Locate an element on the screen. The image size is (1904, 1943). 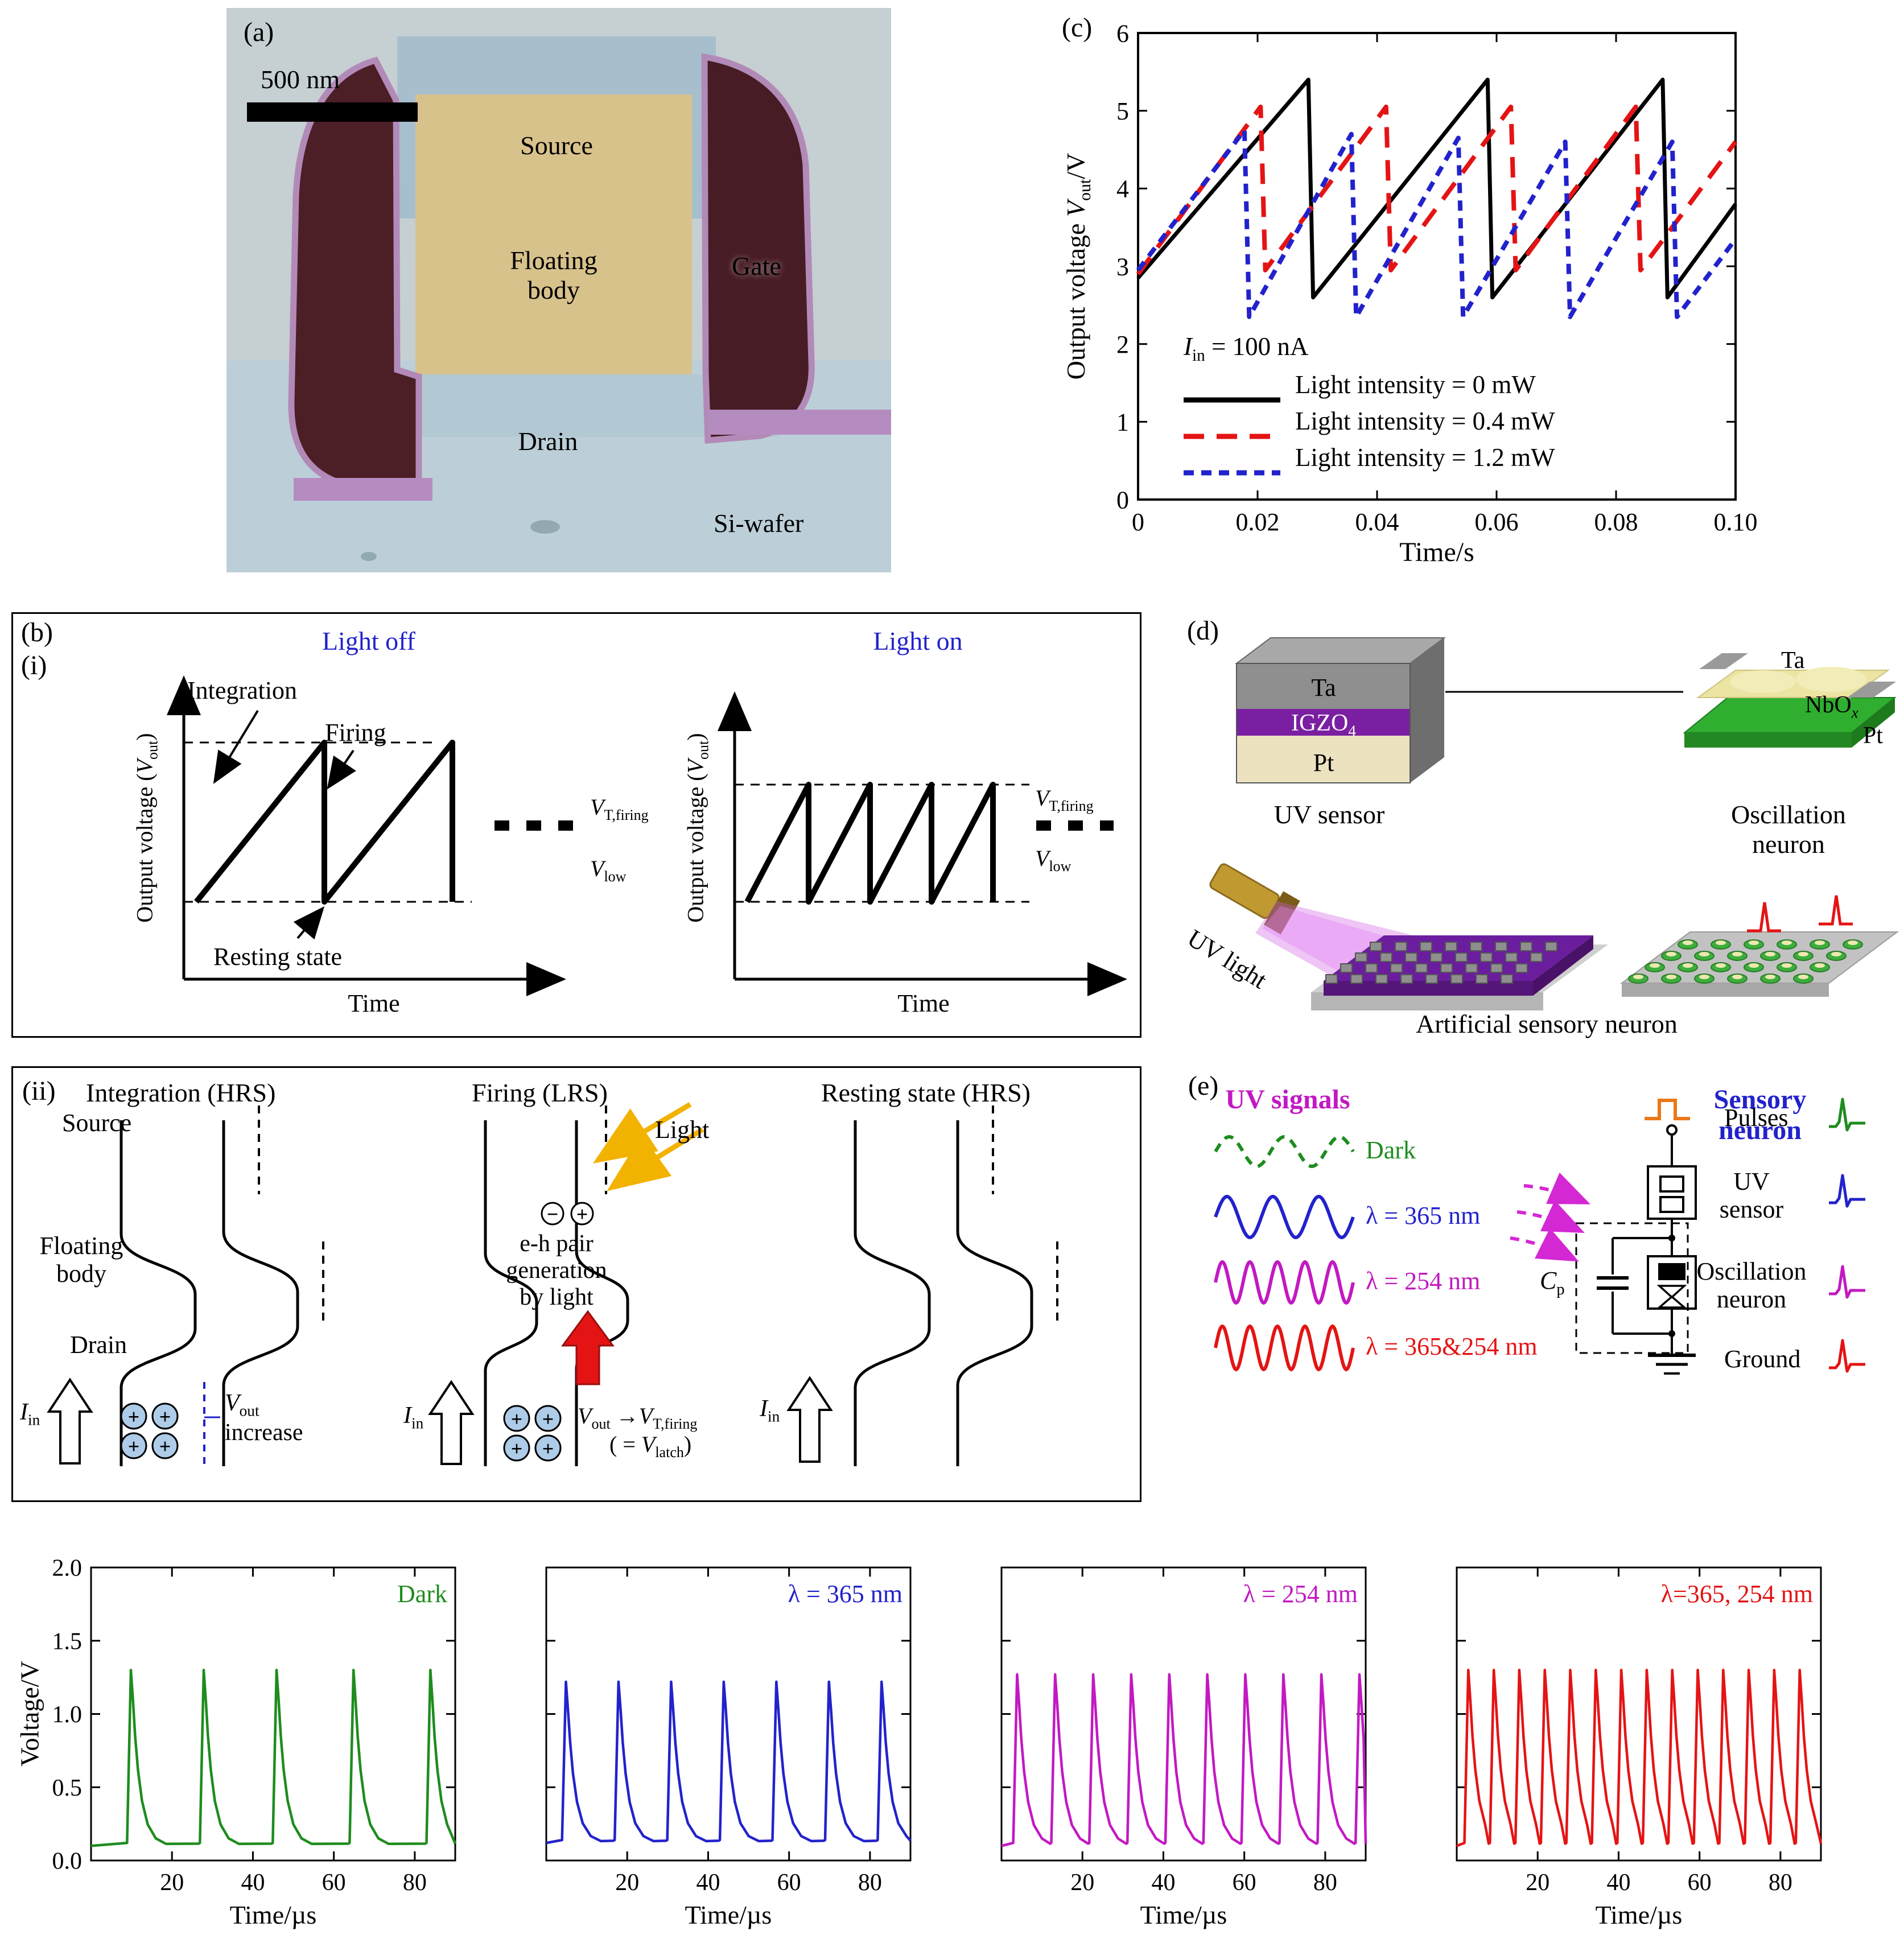
floating-body-region is located at coordinates (553, 234).